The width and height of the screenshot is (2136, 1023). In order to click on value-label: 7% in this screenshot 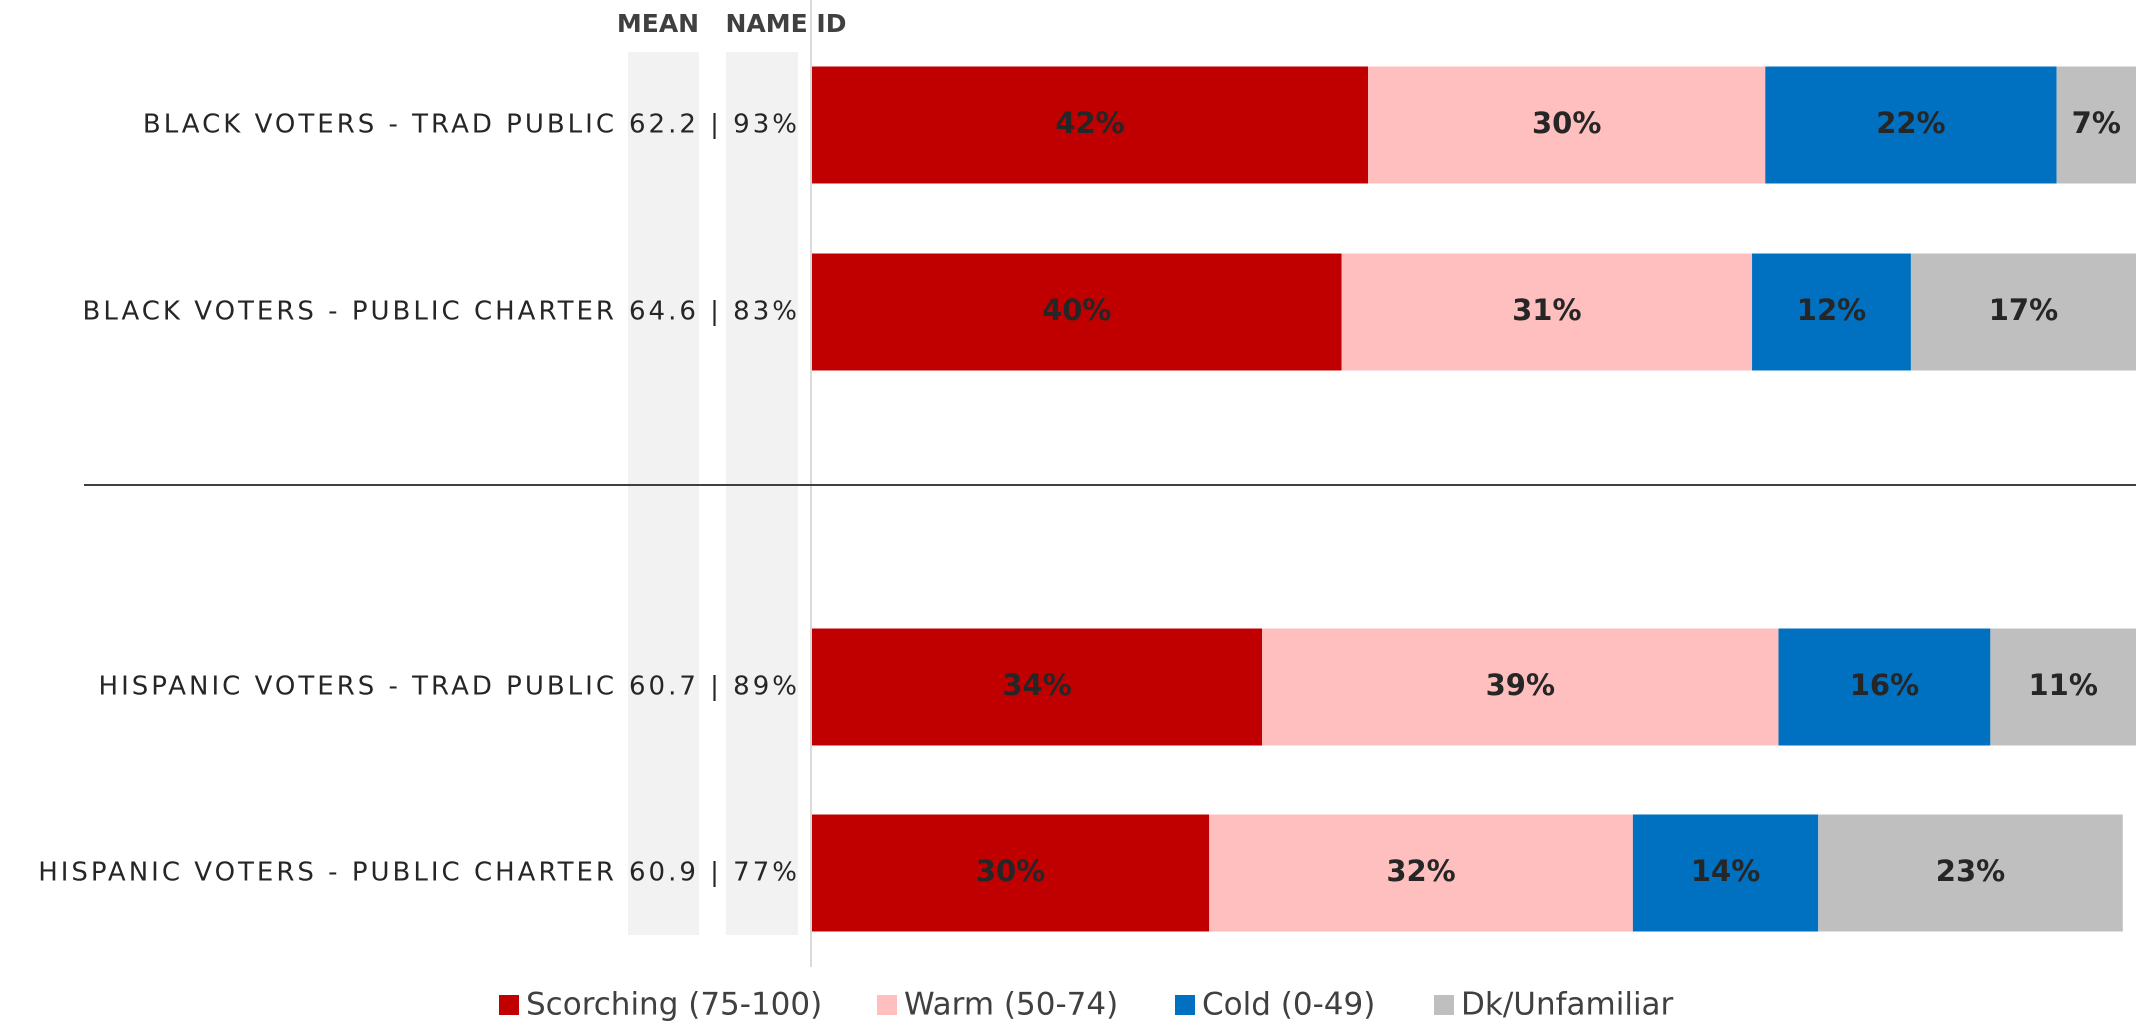, I will do `click(2096, 123)`.